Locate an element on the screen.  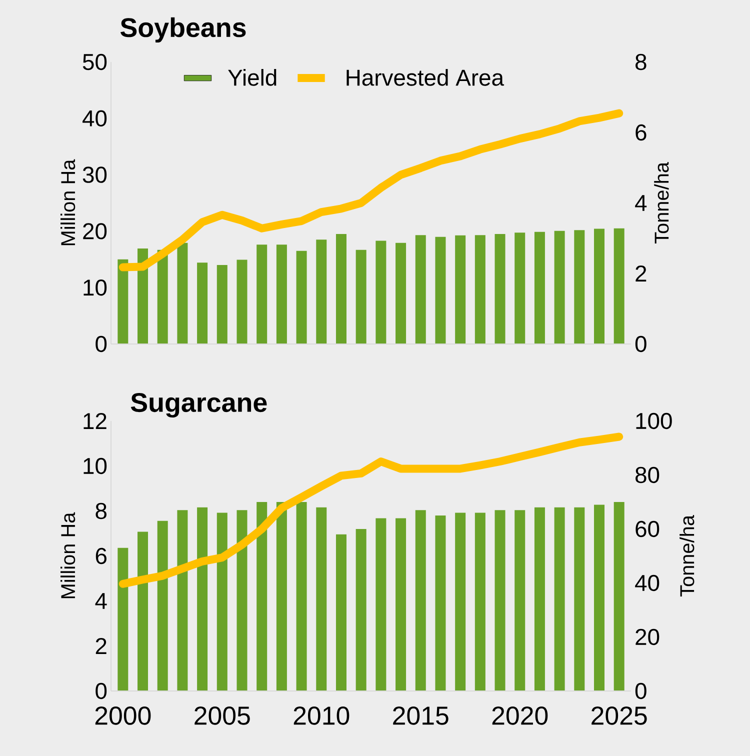
y2-tick-label: 6 is located at coordinates (641, 132).